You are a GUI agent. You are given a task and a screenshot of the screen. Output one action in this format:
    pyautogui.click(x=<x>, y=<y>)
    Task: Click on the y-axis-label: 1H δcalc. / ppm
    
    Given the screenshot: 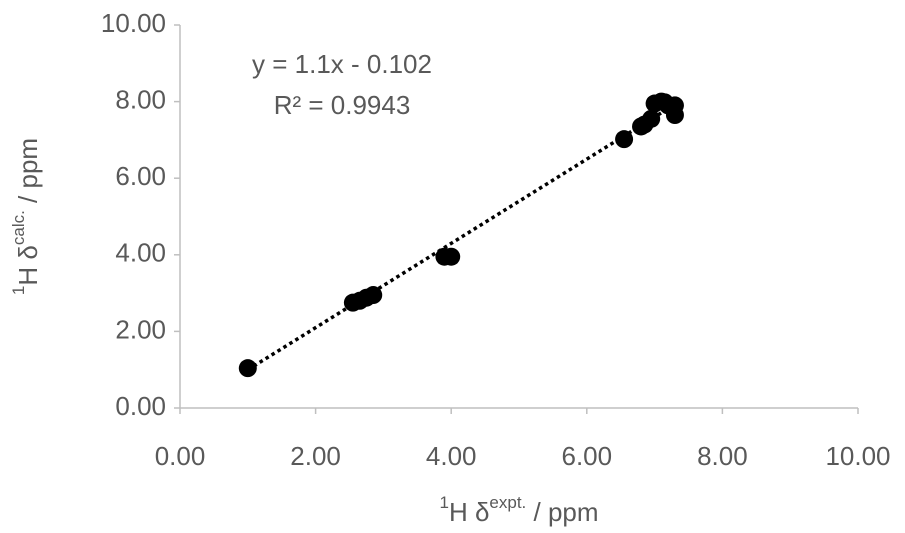 What is the action you would take?
    pyautogui.click(x=25, y=216)
    